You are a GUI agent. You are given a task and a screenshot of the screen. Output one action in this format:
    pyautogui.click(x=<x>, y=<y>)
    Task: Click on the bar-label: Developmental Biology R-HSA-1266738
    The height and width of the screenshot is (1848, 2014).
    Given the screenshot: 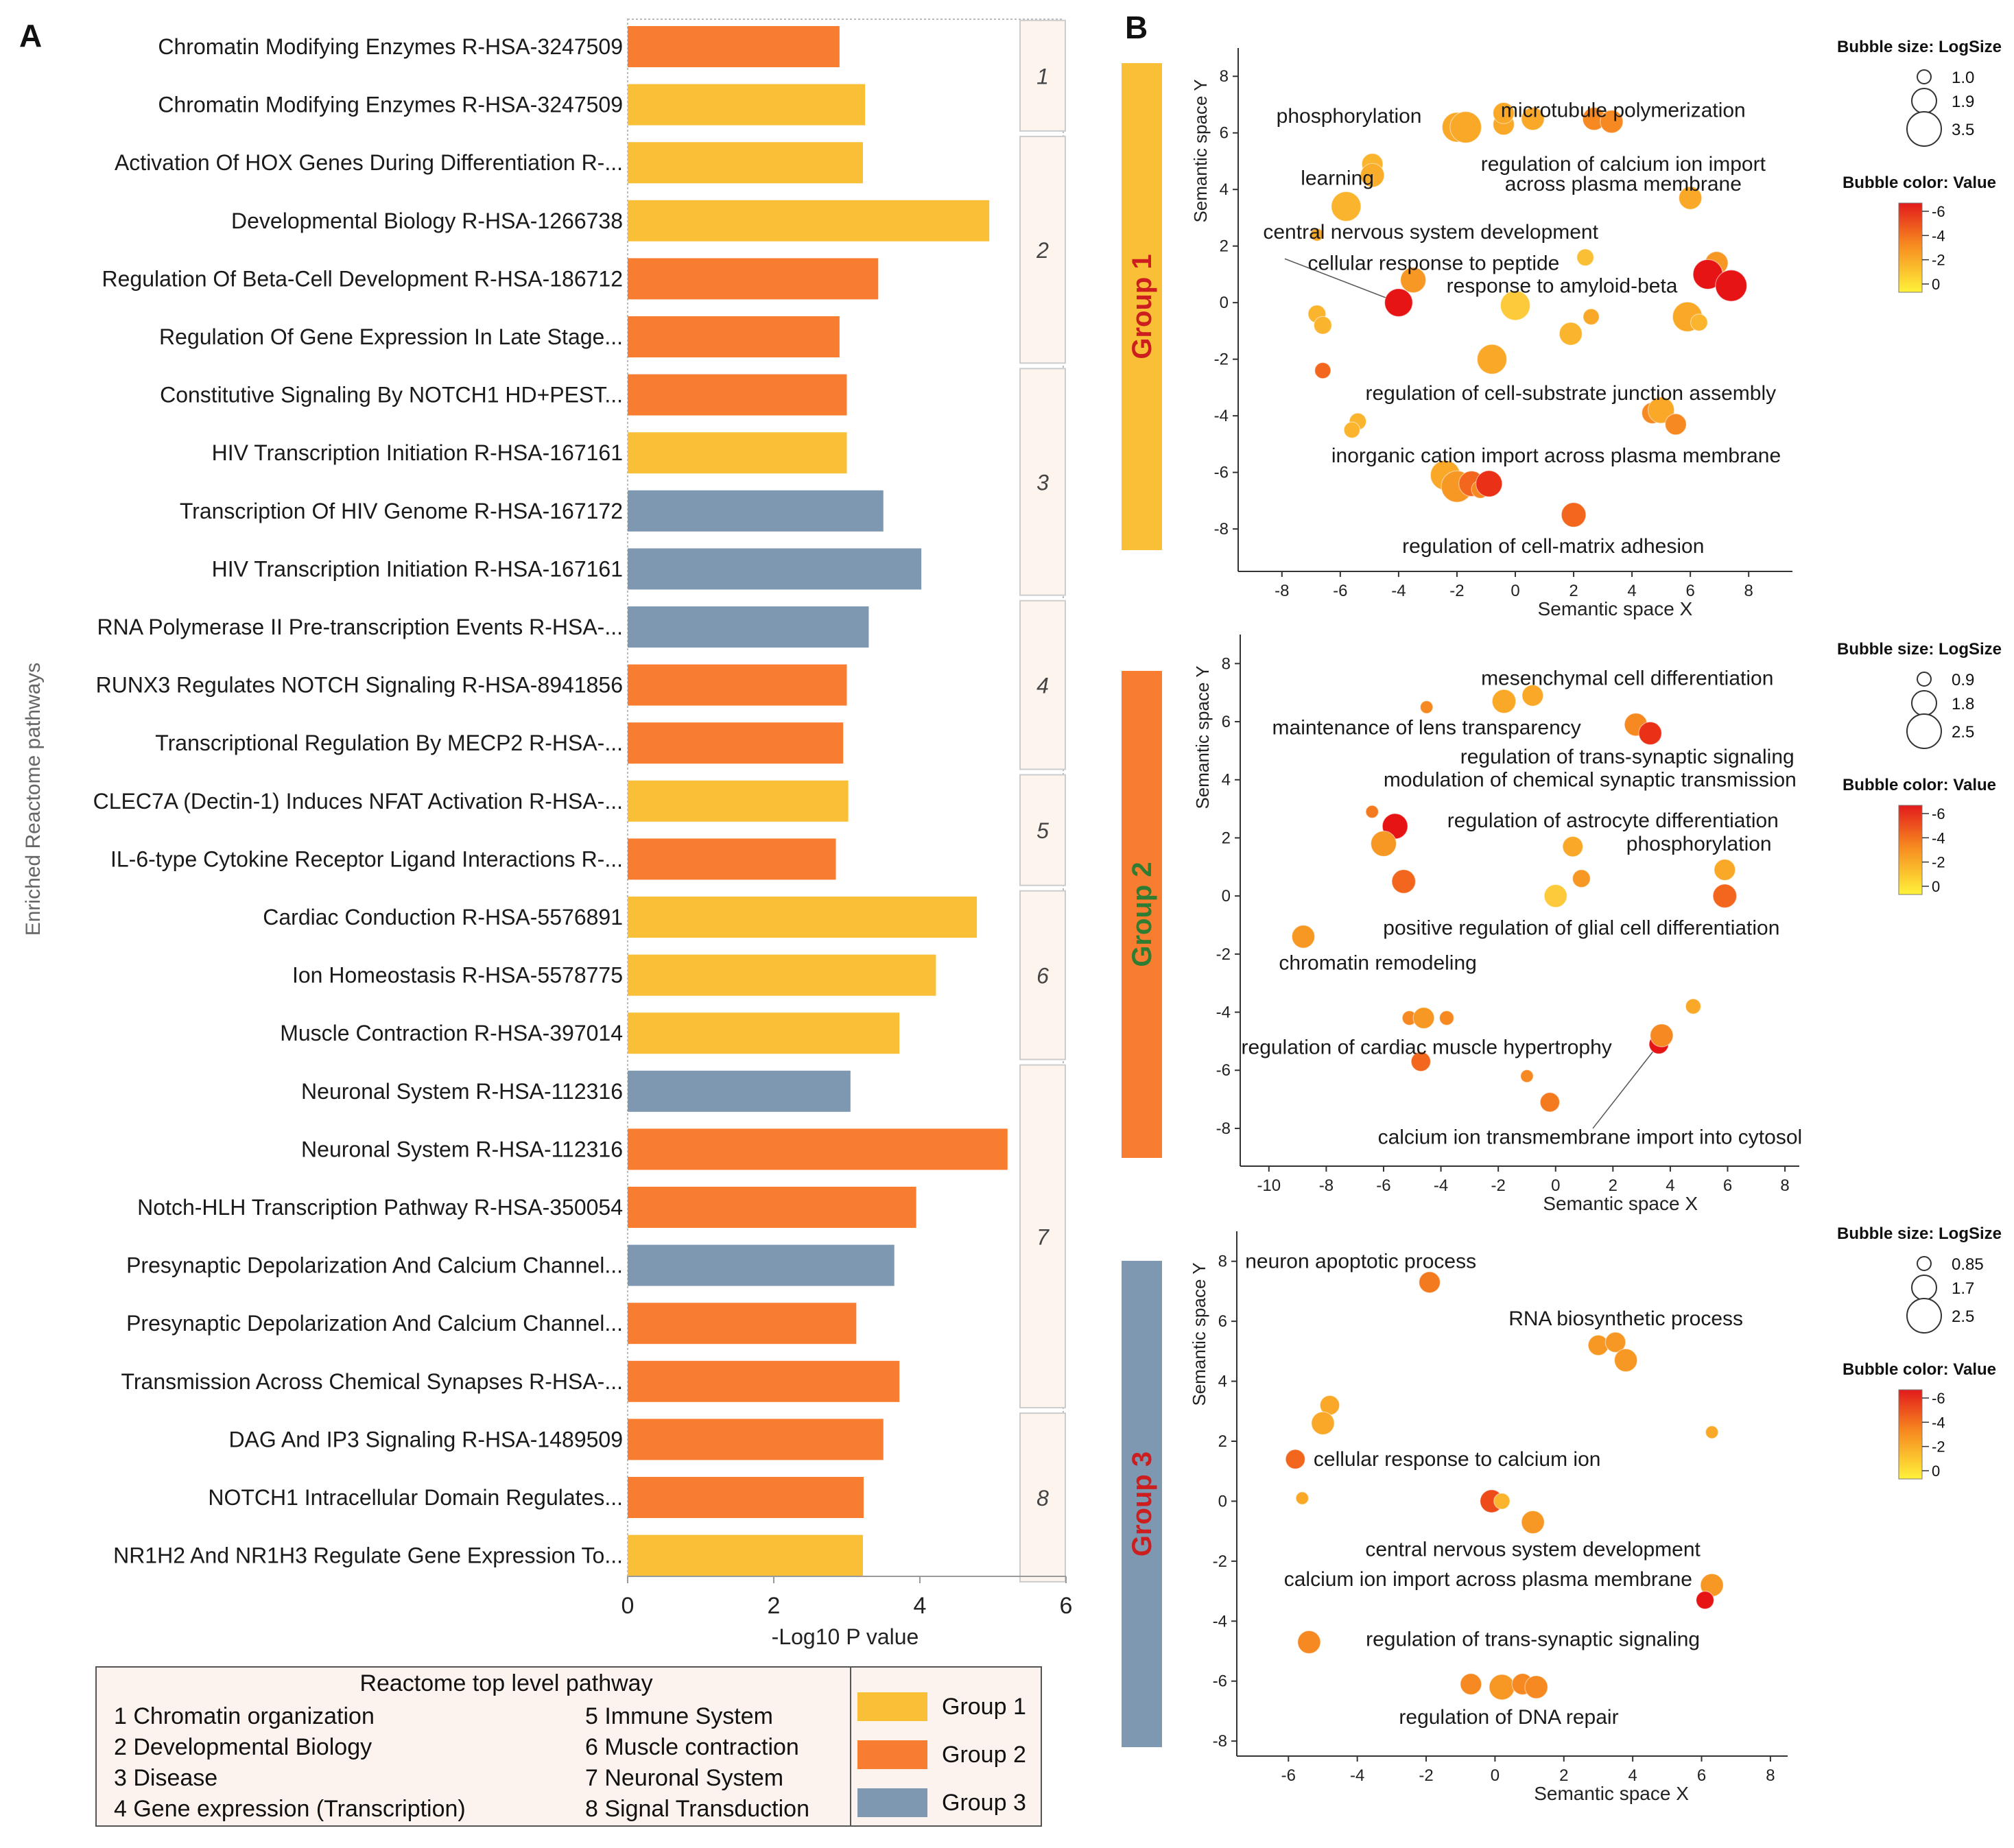 What is the action you would take?
    pyautogui.click(x=427, y=221)
    